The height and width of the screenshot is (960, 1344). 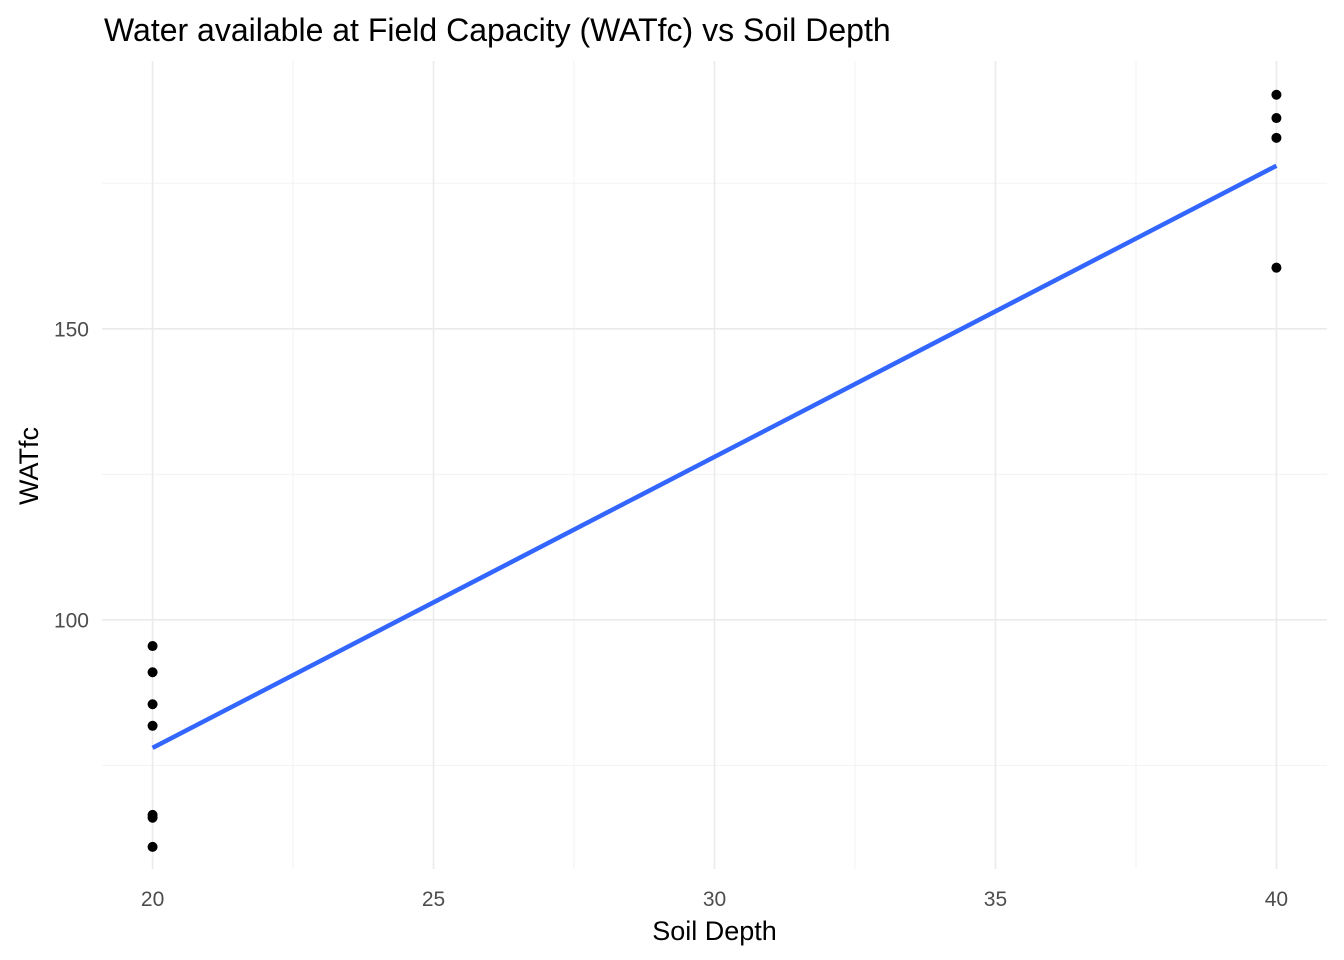 I want to click on x-axis-tick-labels: 20 25 30 35 40, so click(x=714, y=899).